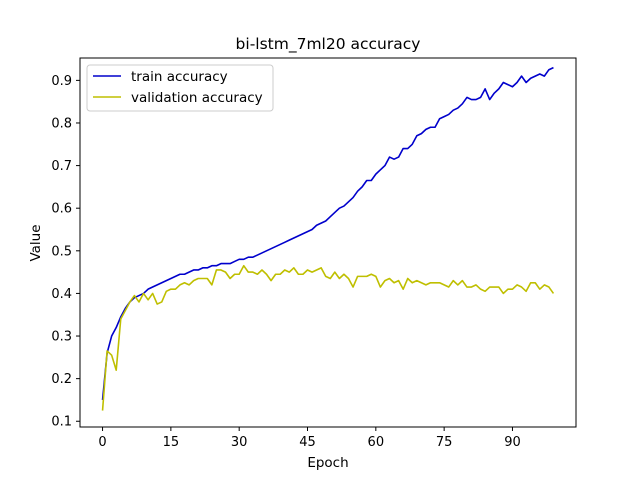 The image size is (640, 480). I want to click on y-axis: 0.1 0.2 0.3 0.4 0.5 0.6 0.7 0.8 0.9, so click(65, 252).